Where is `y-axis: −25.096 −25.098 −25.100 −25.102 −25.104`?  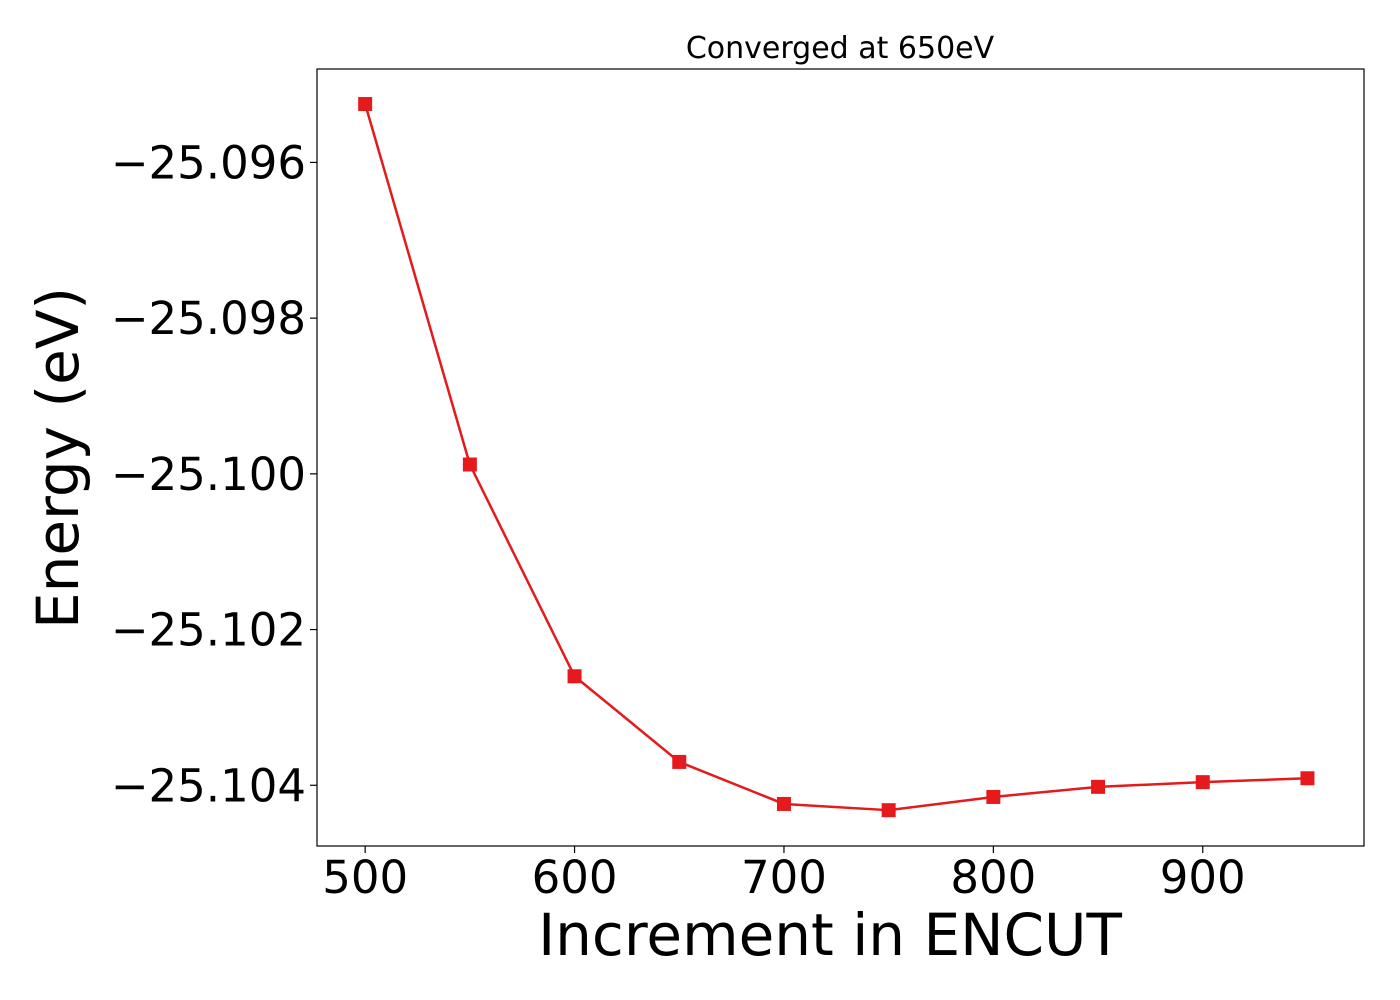
y-axis: −25.096 −25.098 −25.100 −25.102 −25.104 is located at coordinates (214, 474).